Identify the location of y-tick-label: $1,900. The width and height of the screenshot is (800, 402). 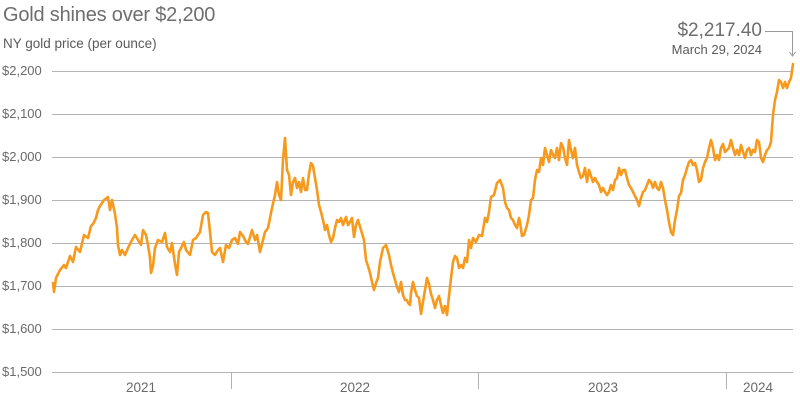
(22, 199).